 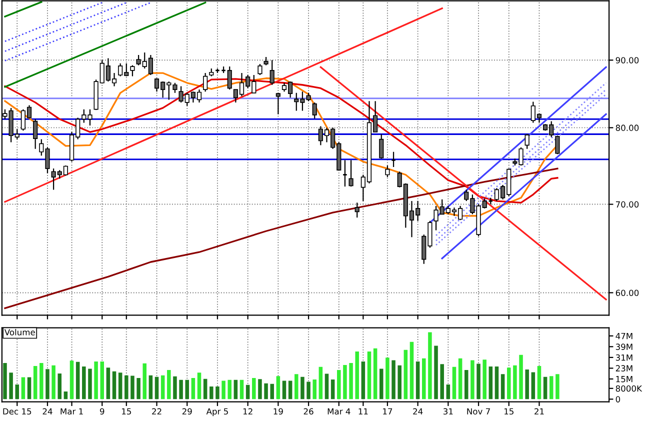 I want to click on x-tick-label: 15, so click(x=509, y=411).